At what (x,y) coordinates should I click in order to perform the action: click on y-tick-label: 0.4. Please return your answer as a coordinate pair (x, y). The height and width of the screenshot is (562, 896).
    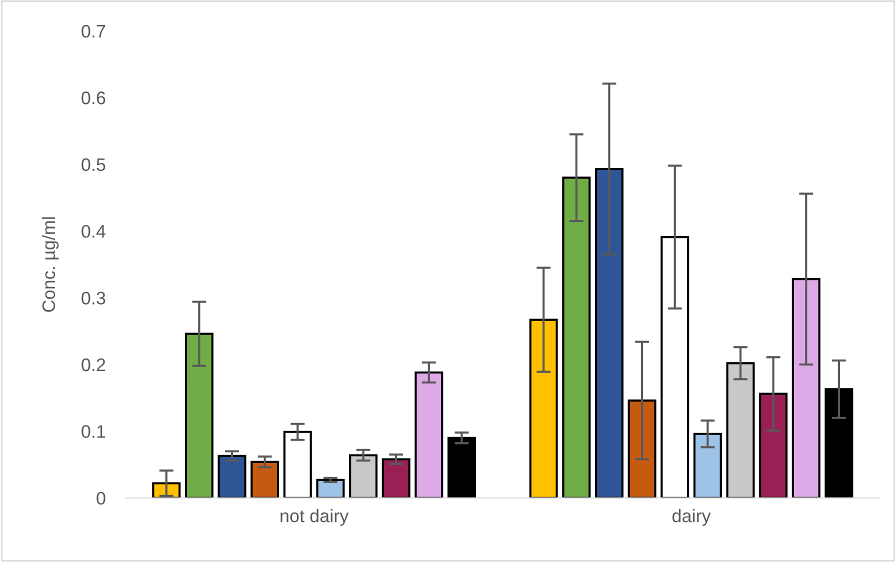
    Looking at the image, I should click on (94, 231).